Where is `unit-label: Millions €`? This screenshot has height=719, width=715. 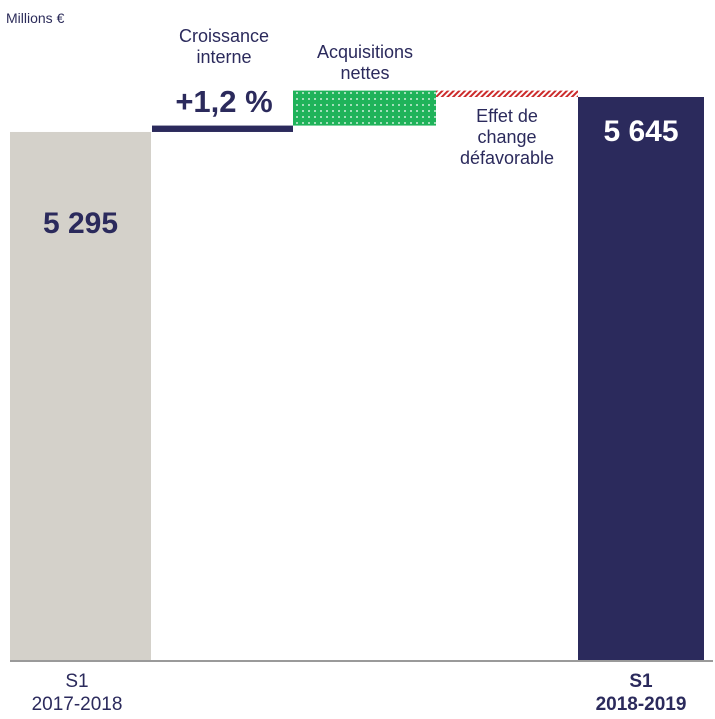
unit-label: Millions € is located at coordinates (35, 18).